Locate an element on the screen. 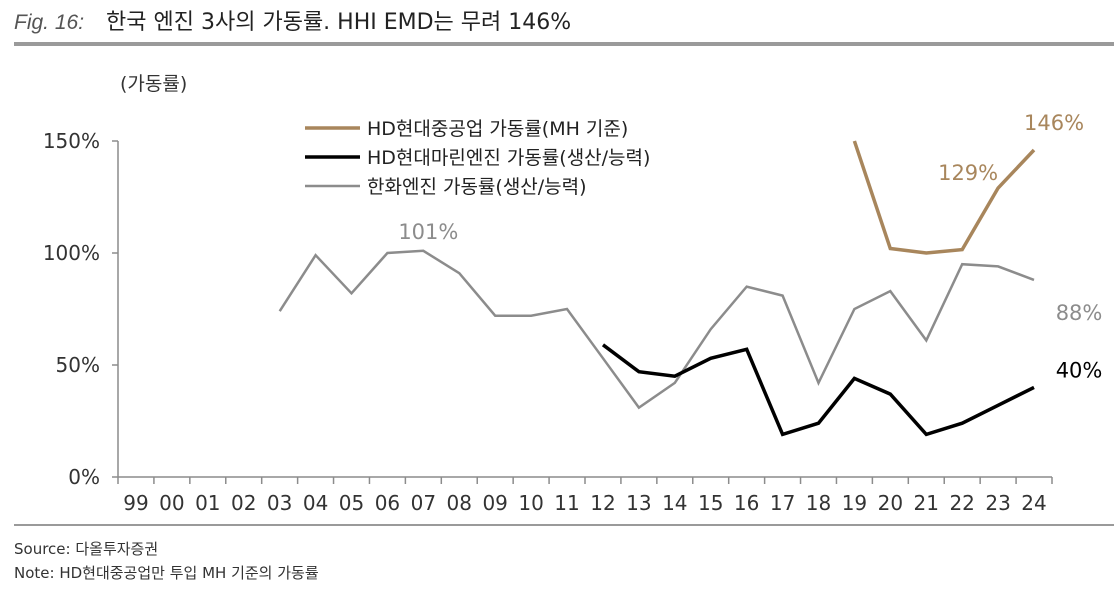 The image size is (1120, 596). y-tick-label: 100% is located at coordinates (71, 253).